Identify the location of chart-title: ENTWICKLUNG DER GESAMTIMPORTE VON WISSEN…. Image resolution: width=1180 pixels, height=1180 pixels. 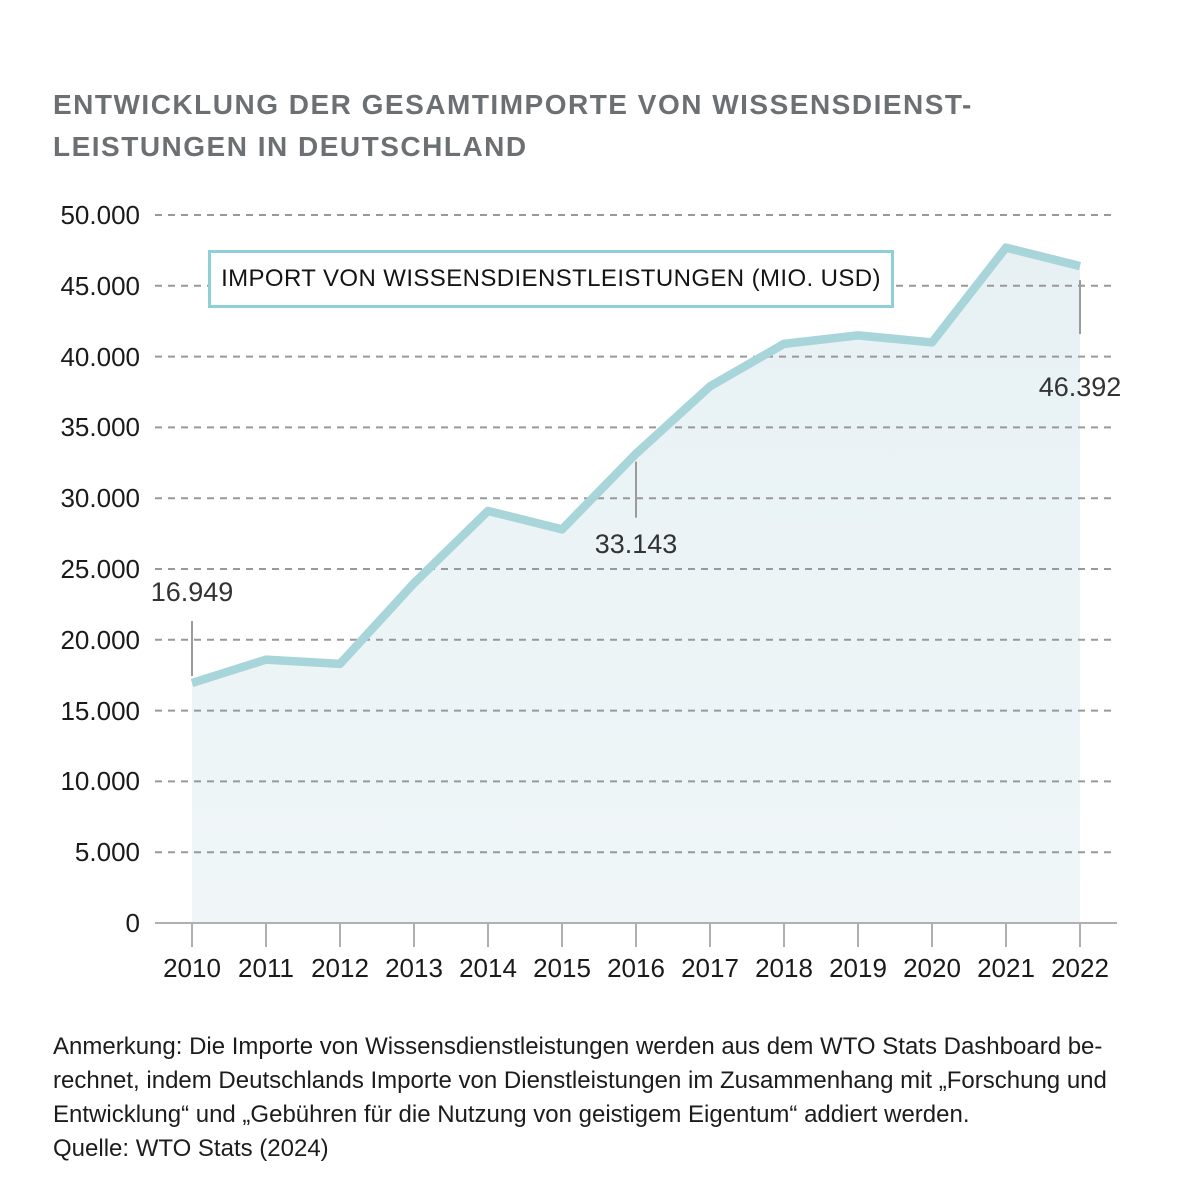
(513, 126).